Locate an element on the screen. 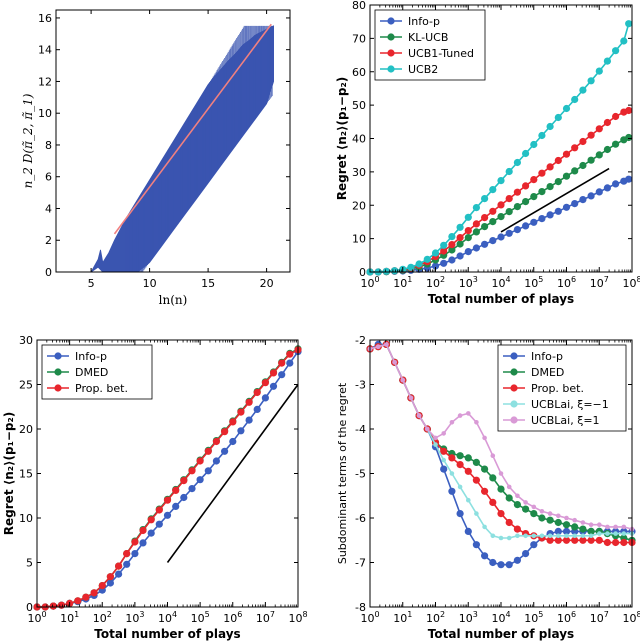 This screenshot has width=640, height=641. panel_c-ytick-label: 25 is located at coordinates (26, 385).